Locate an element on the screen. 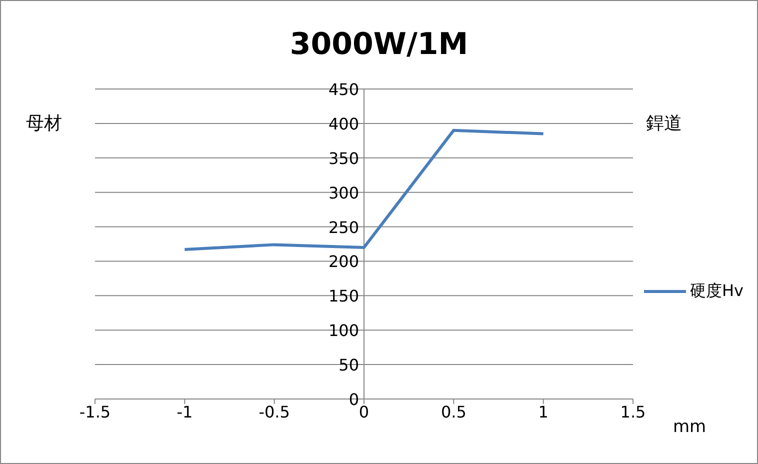  y-tick-label: 150 is located at coordinates (343, 296).